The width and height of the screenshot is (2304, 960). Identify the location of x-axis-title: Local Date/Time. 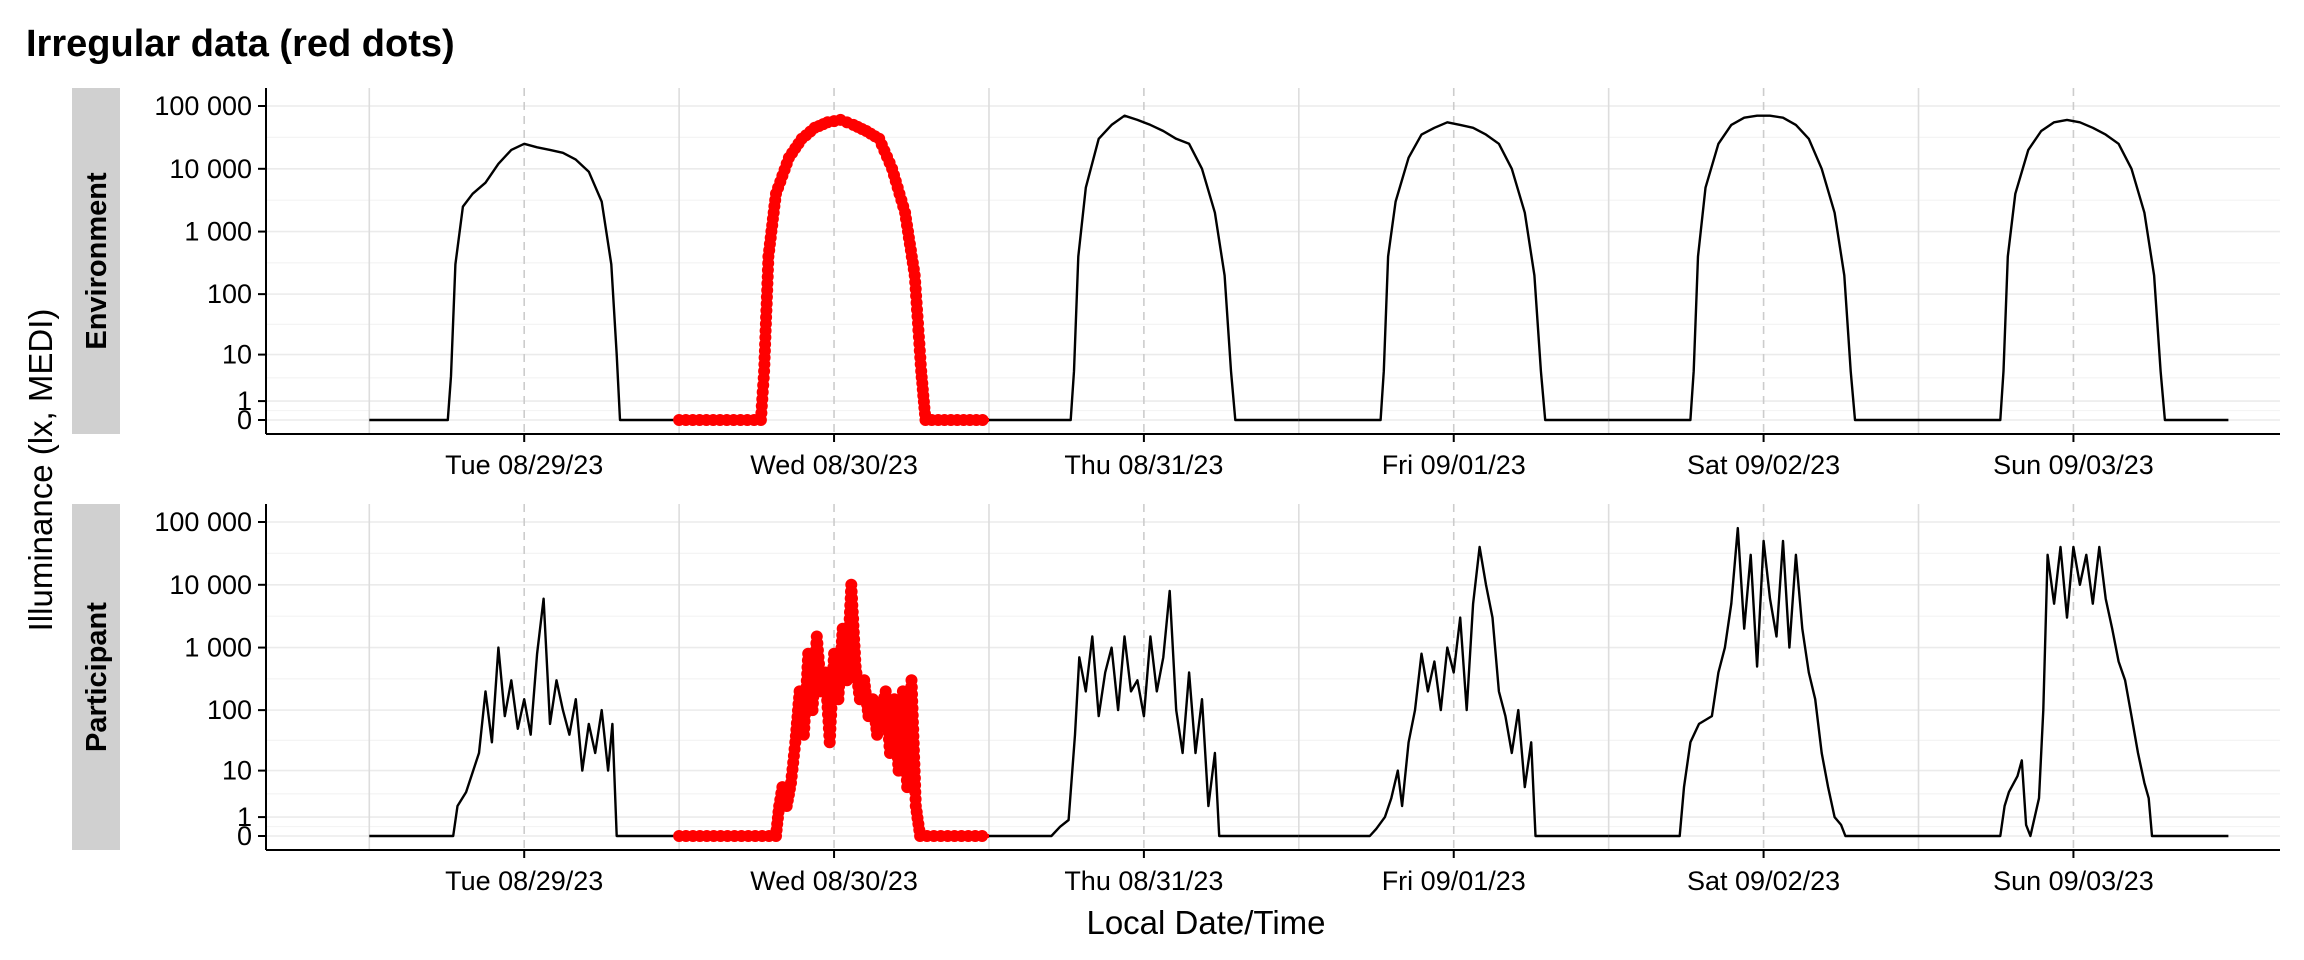
(1205, 922).